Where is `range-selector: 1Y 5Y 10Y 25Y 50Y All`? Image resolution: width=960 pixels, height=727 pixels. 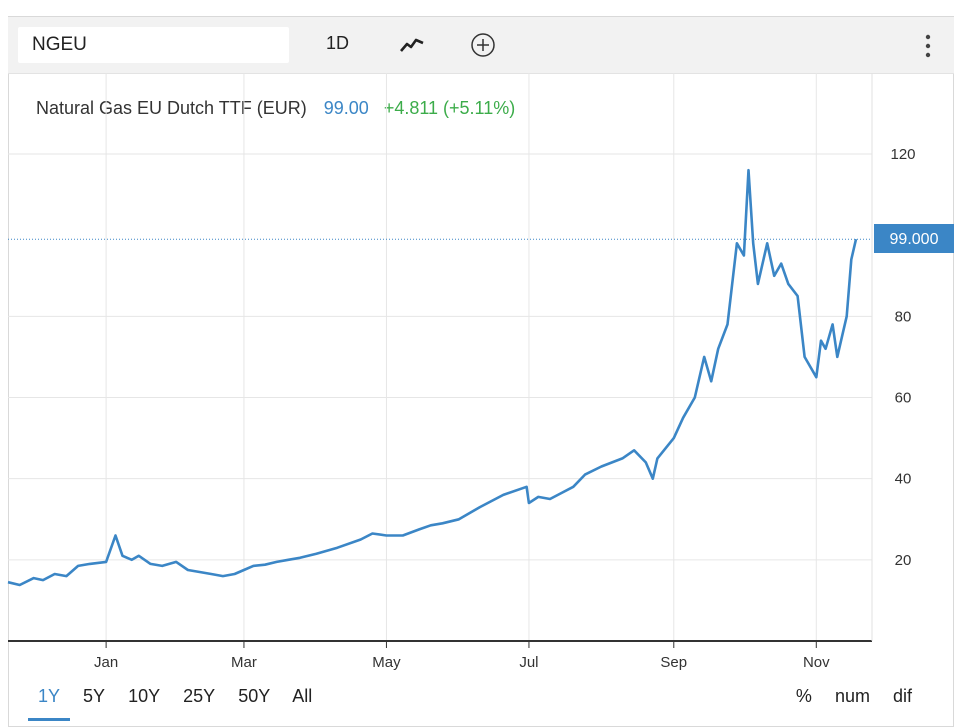
range-selector: 1Y 5Y 10Y 25Y 50Y All is located at coordinates (184, 696).